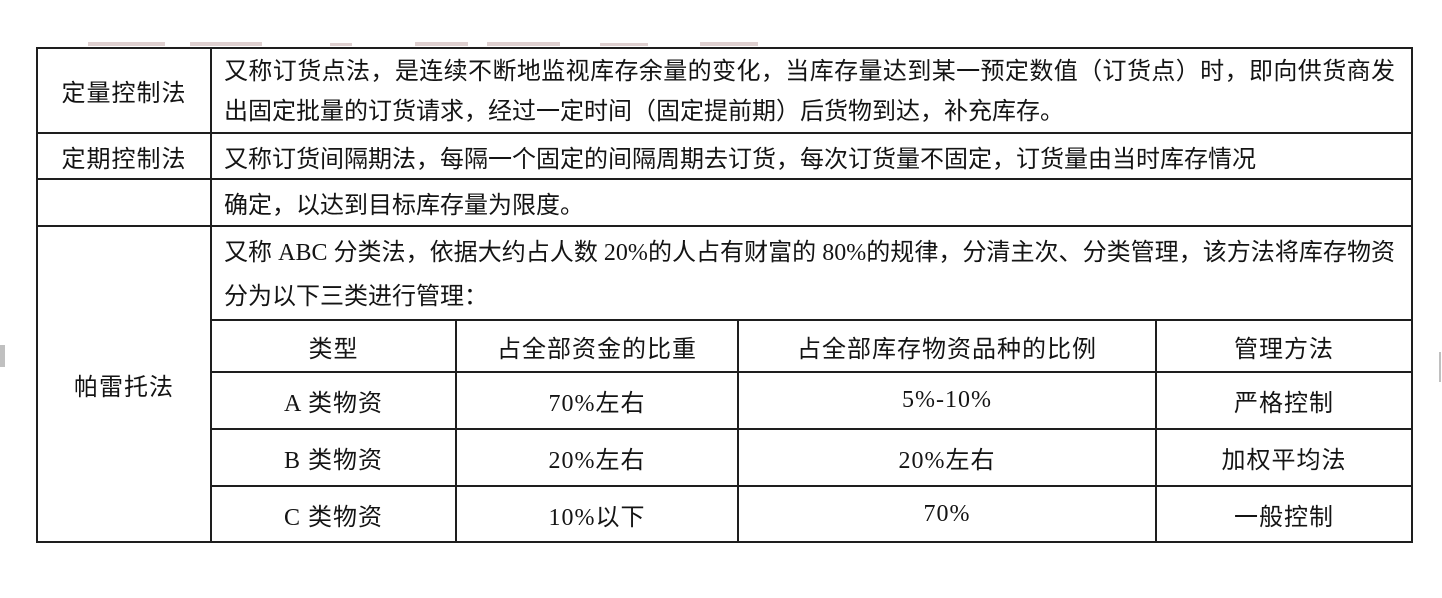  What do you see at coordinates (724, 201) in the screenshot?
I see `table-row: 确定，以达到目标库存量为限度。` at bounding box center [724, 201].